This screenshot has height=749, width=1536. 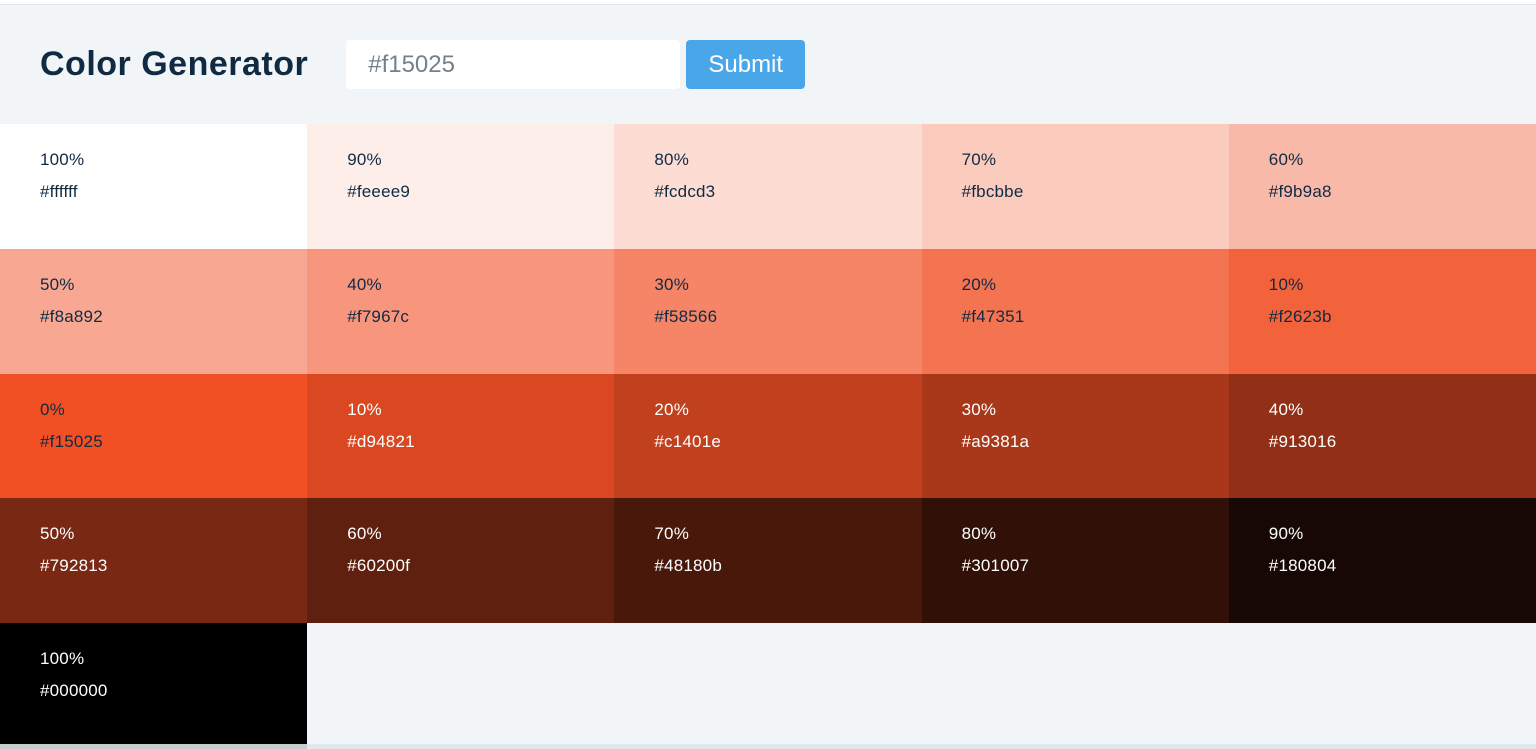 What do you see at coordinates (1075, 561) in the screenshot?
I see `color-swatch: 80% #301007` at bounding box center [1075, 561].